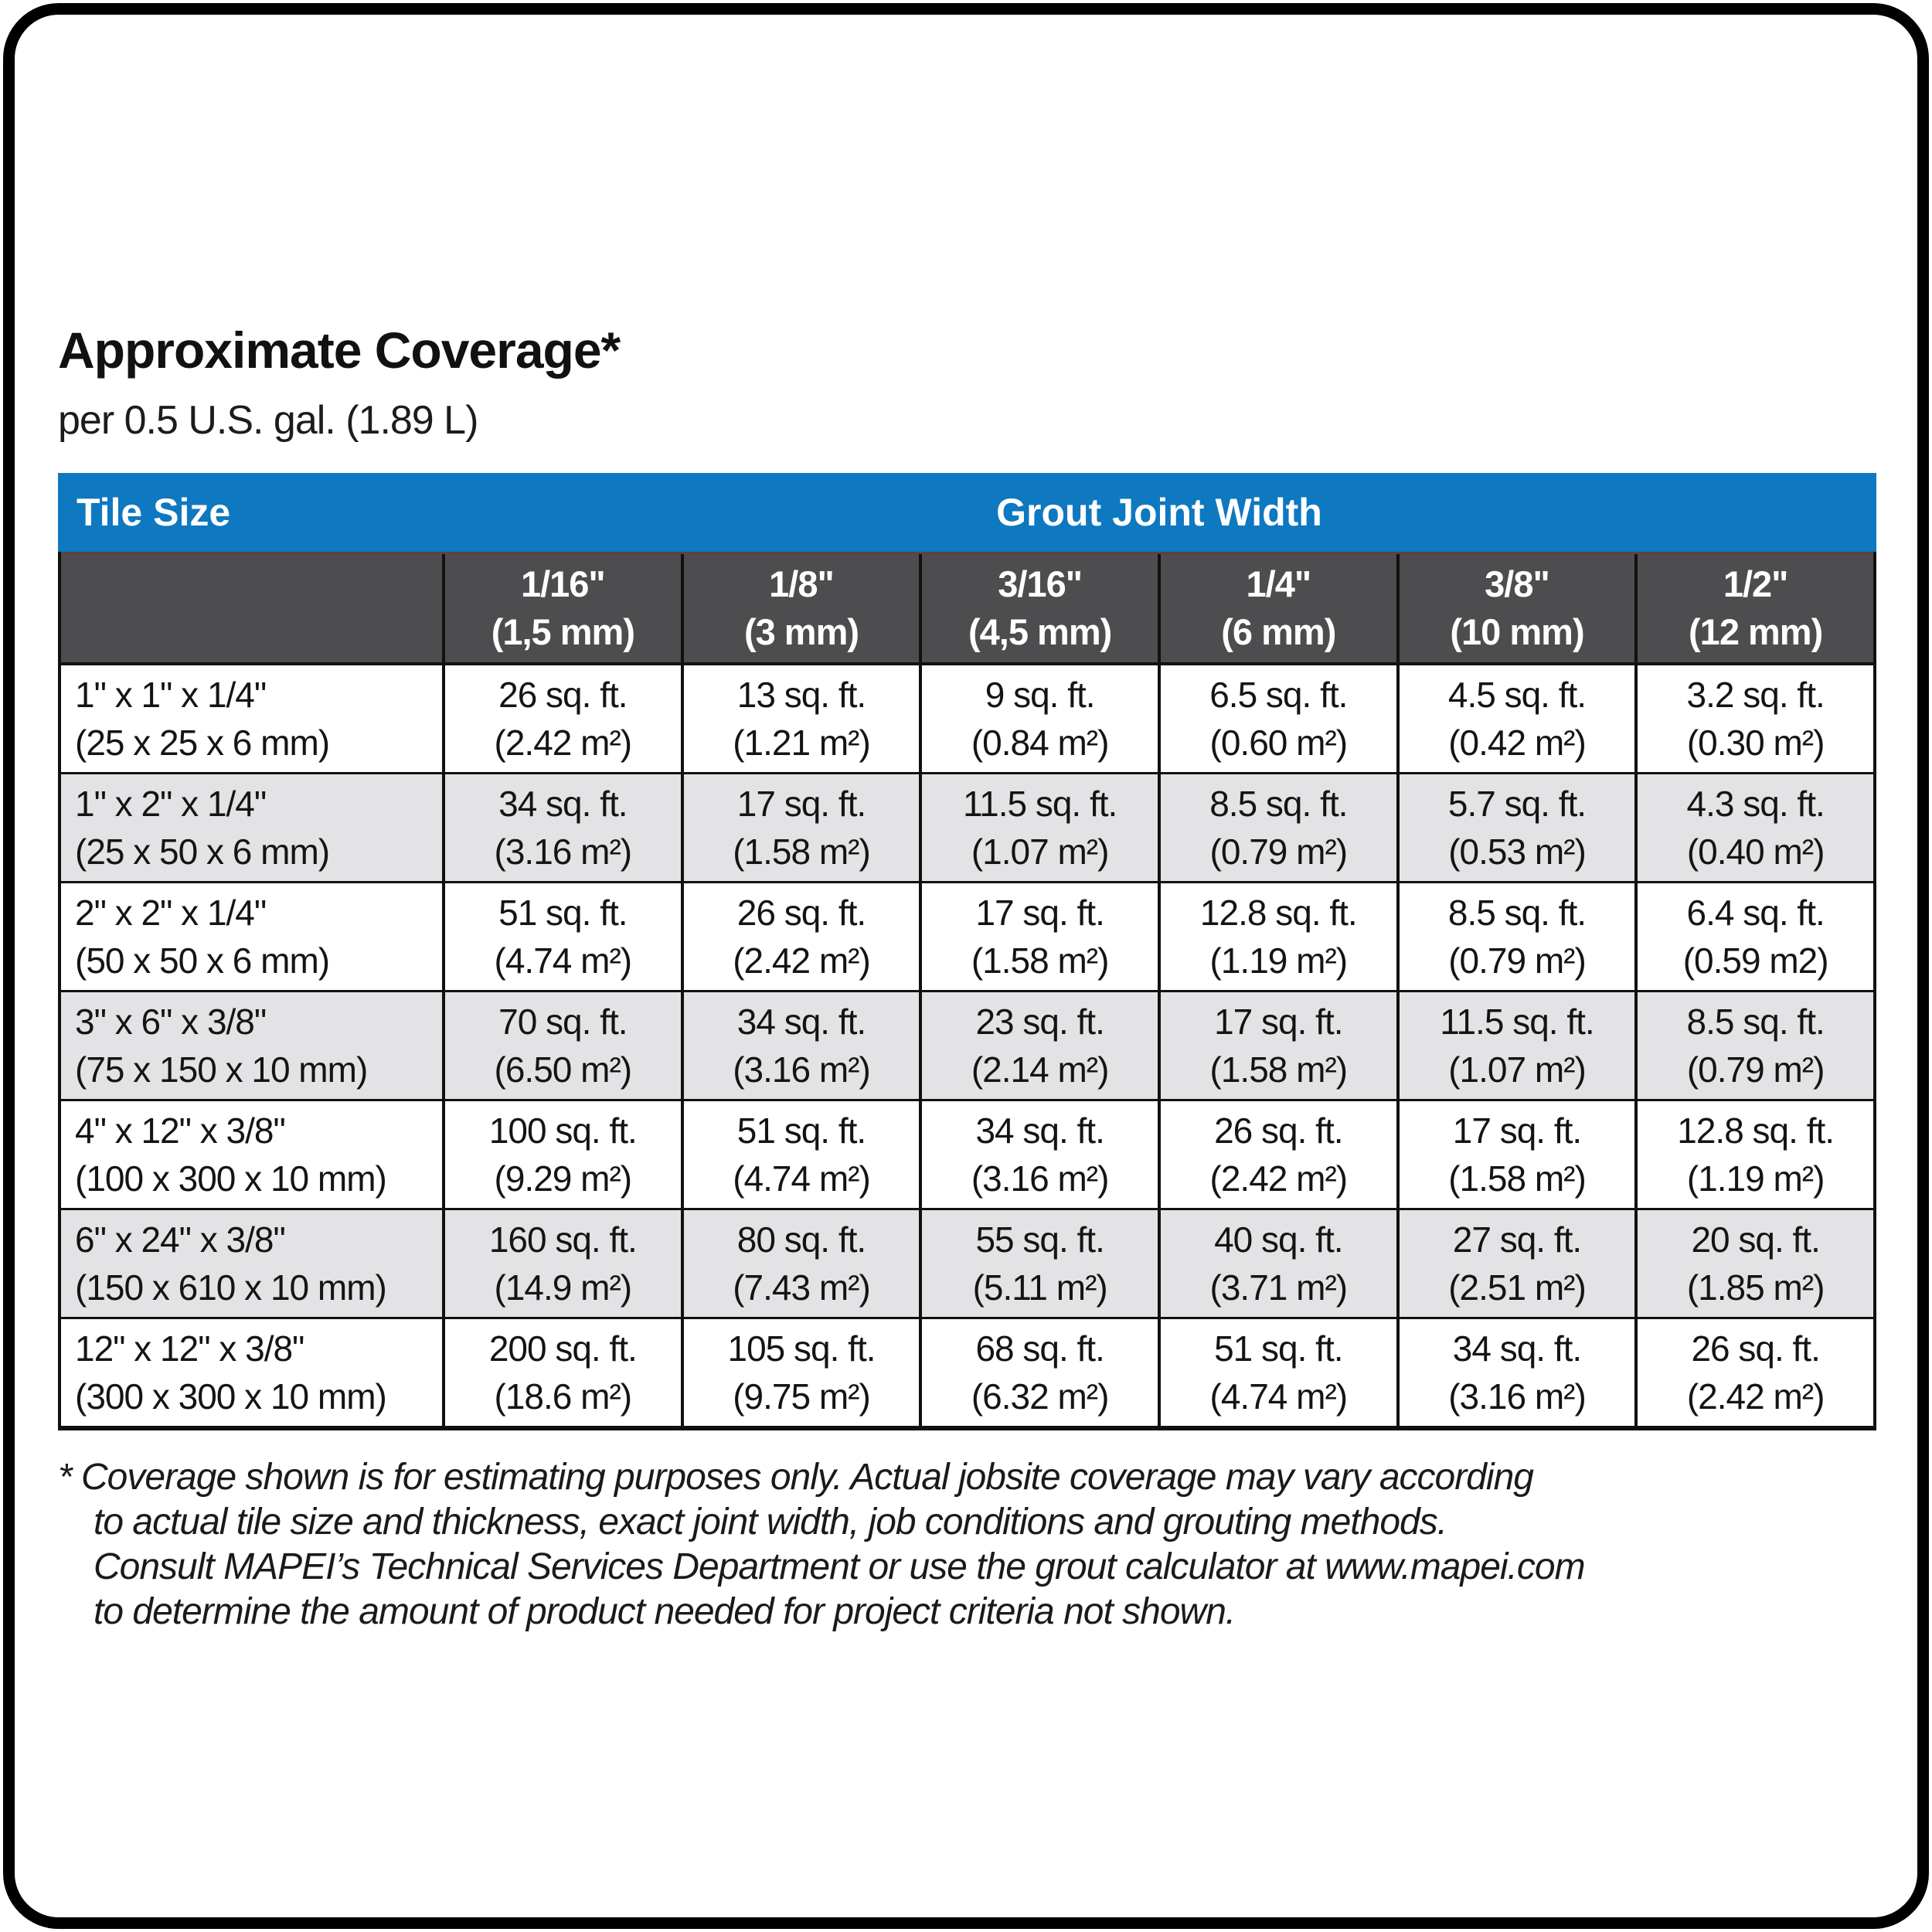  I want to click on coverage-cell: 4.3 sq. ft. (0.40 m²), so click(1754, 828).